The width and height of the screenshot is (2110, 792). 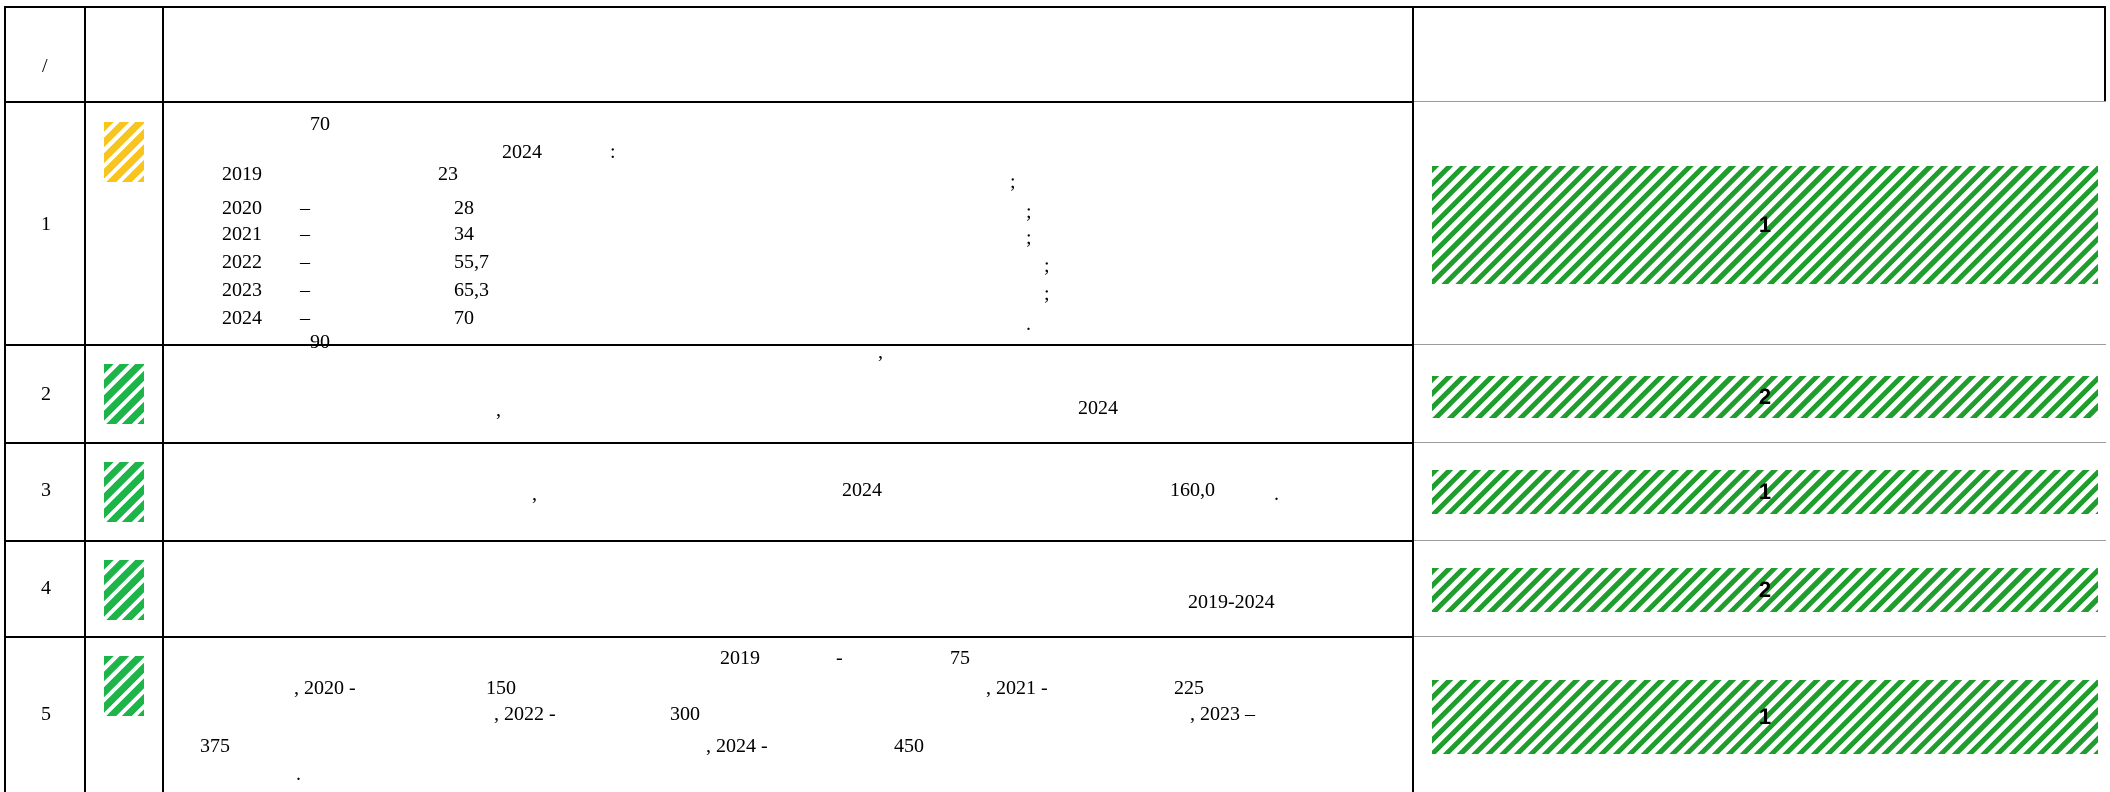 I want to click on table-border-col3, so click(x=1413, y=399).